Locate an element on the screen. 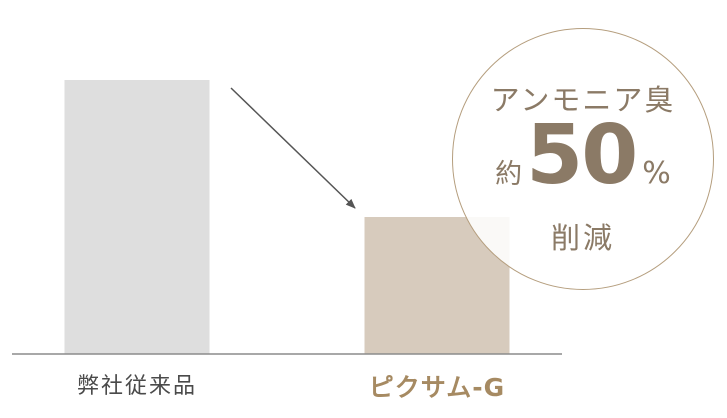 This screenshot has width=727, height=418. badge-value: 50 is located at coordinates (582, 155).